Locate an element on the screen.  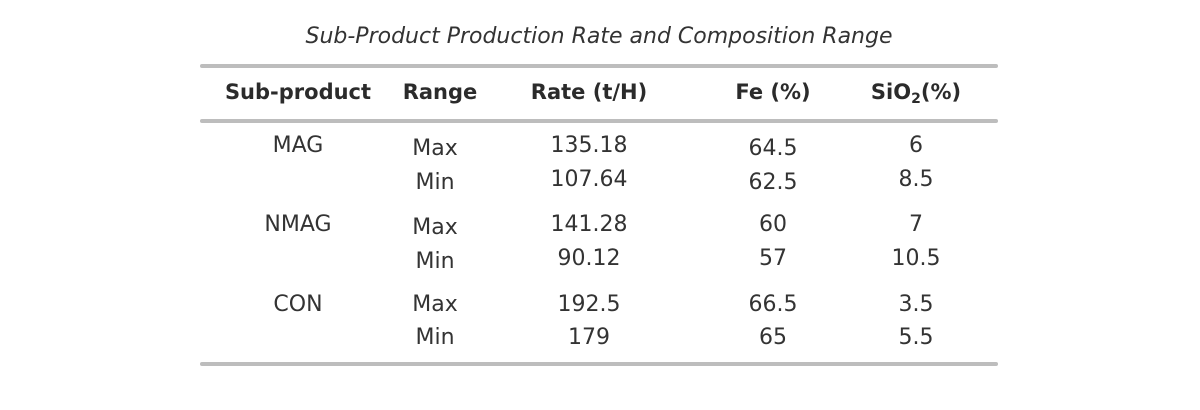
fe-cell: 62.5 is located at coordinates (773, 182).